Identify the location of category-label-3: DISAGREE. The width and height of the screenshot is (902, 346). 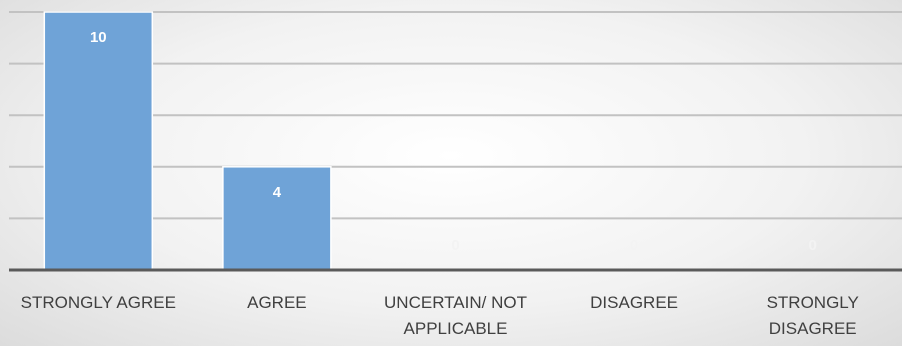
(634, 302).